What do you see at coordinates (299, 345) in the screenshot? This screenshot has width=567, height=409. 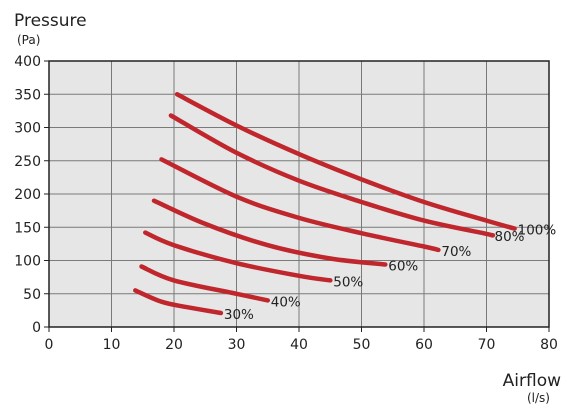 I see `x-tick-label: 40` at bounding box center [299, 345].